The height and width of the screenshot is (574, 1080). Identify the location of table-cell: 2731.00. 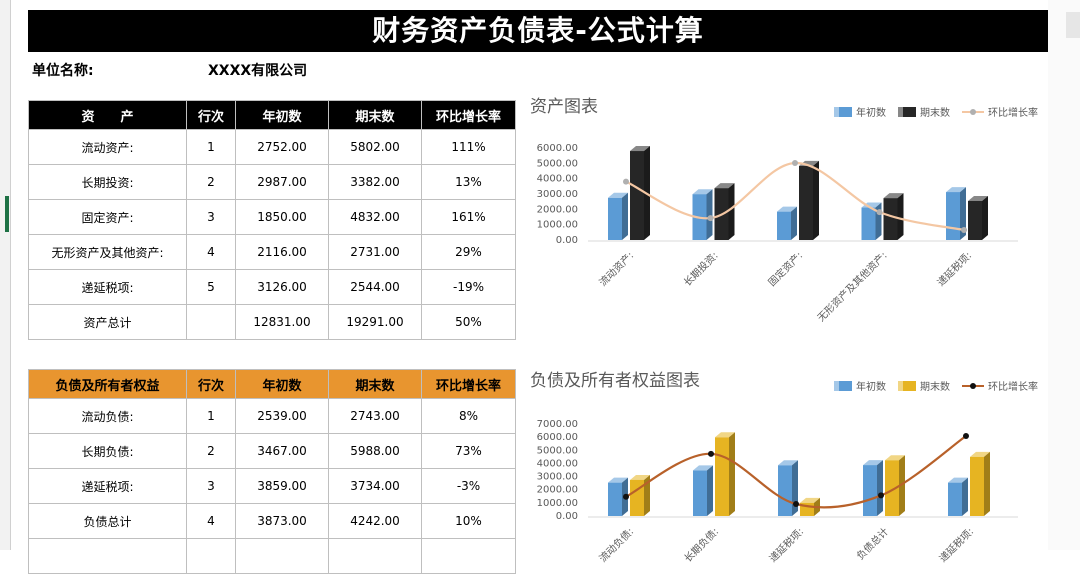
(375, 252).